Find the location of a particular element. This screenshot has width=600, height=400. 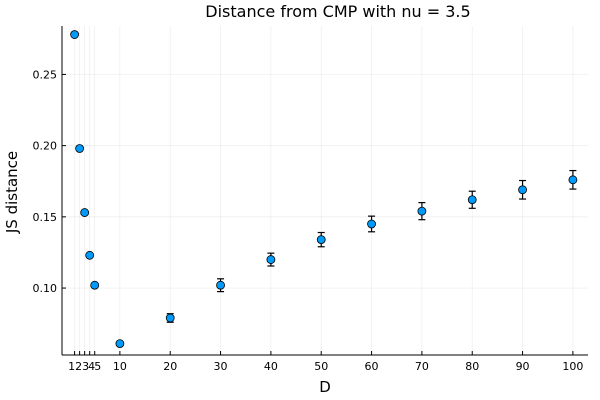

x-tick-label-7: 30 is located at coordinates (221, 366).